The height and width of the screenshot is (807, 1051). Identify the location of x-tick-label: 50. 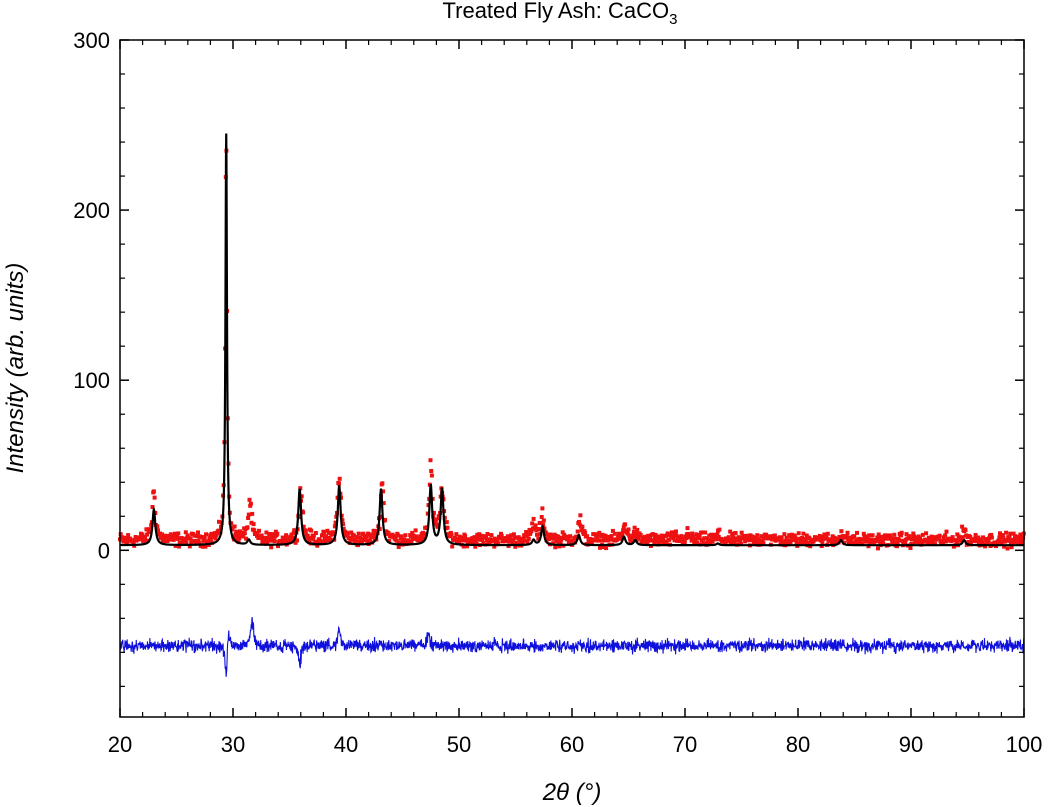
(459, 744).